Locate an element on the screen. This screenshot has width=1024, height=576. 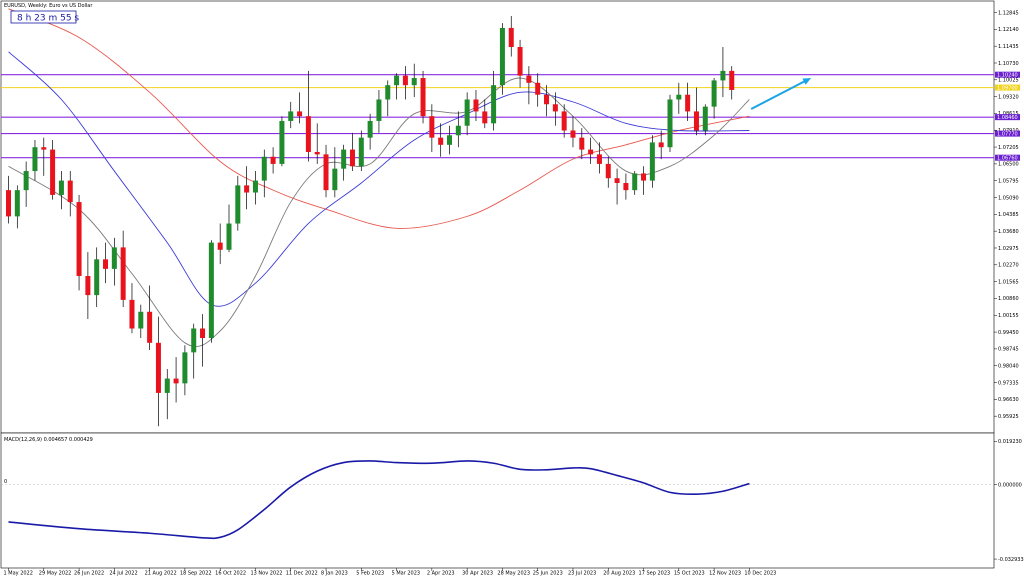
price-tick-label: 0.98040 is located at coordinates (1008, 367).